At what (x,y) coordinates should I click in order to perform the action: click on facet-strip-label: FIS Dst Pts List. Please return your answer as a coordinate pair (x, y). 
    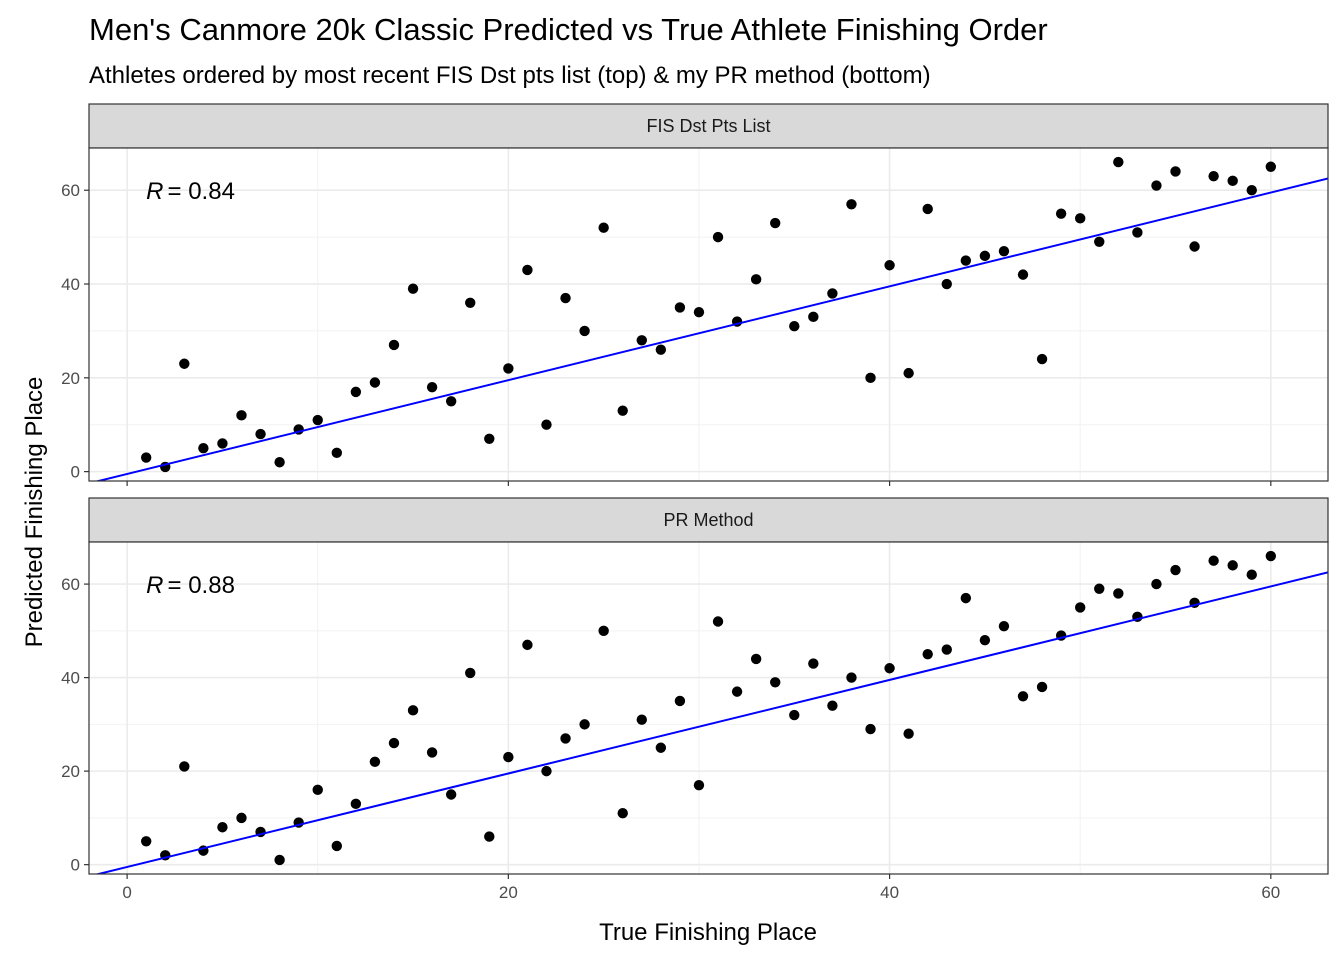
    Looking at the image, I should click on (708, 126).